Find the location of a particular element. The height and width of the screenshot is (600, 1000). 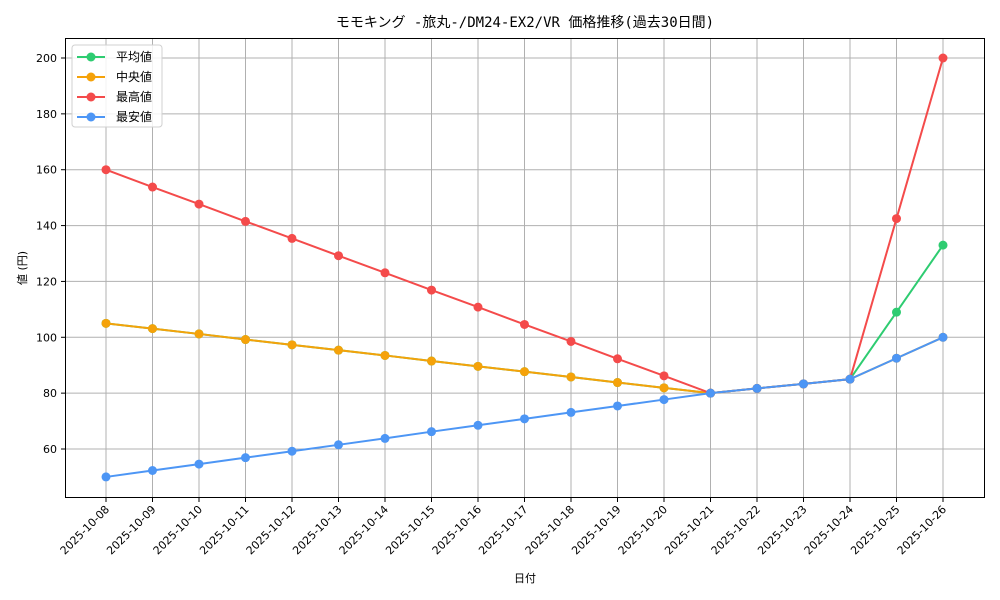

legend-item: 中央値 is located at coordinates (114, 76).